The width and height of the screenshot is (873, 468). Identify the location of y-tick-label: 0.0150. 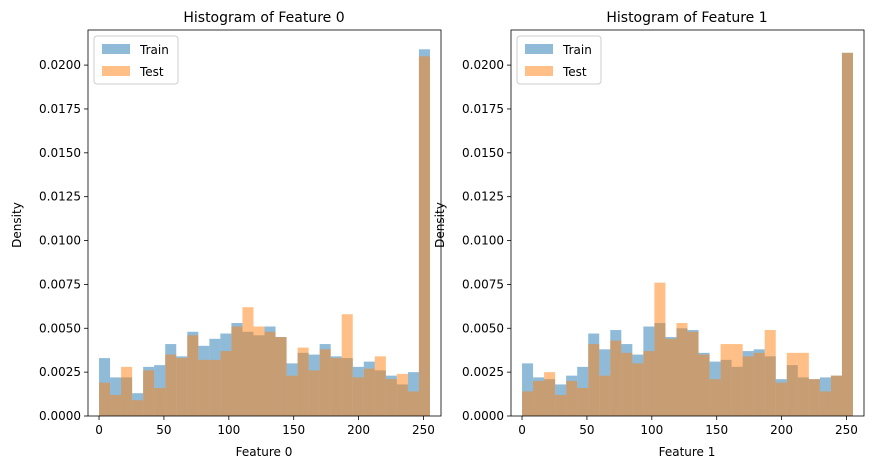
(483, 153).